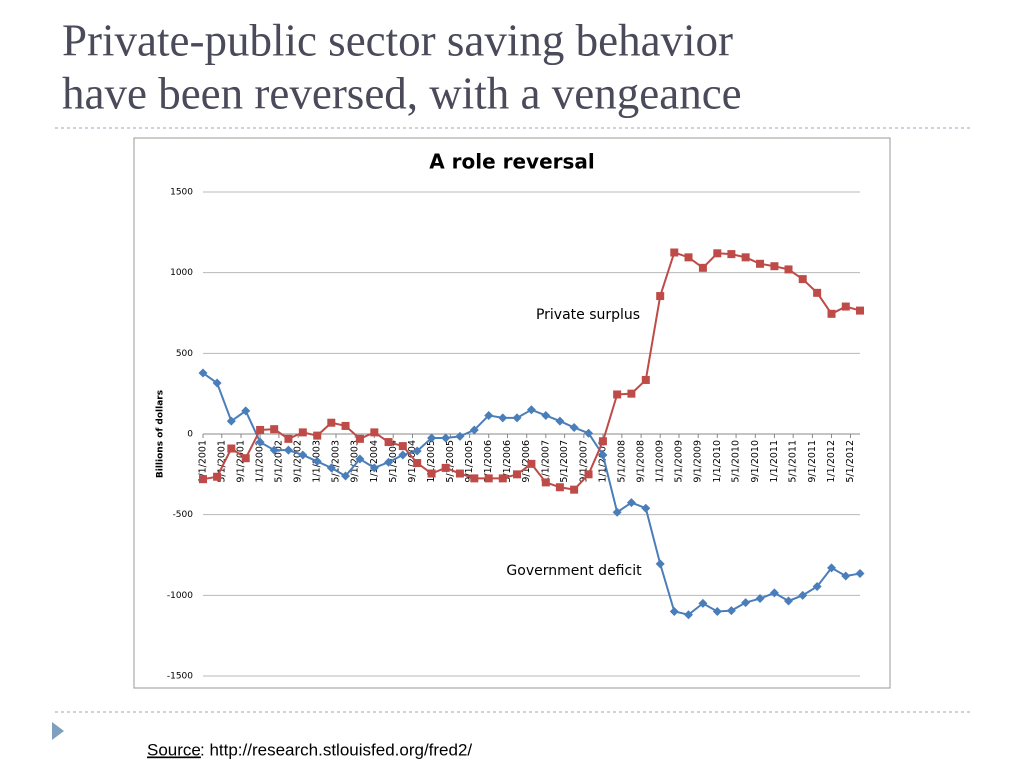  Describe the element at coordinates (488, 461) in the screenshot. I see `x-tick-label: 1/1/2006` at that location.